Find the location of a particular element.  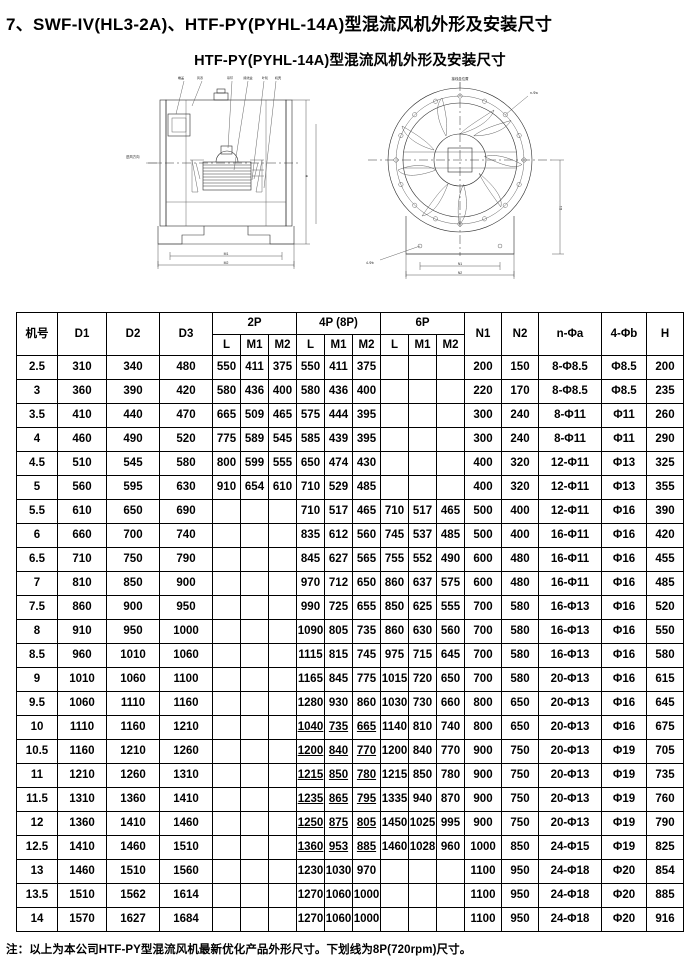

cell-4-phi-b: Φ19 is located at coordinates (624, 751).